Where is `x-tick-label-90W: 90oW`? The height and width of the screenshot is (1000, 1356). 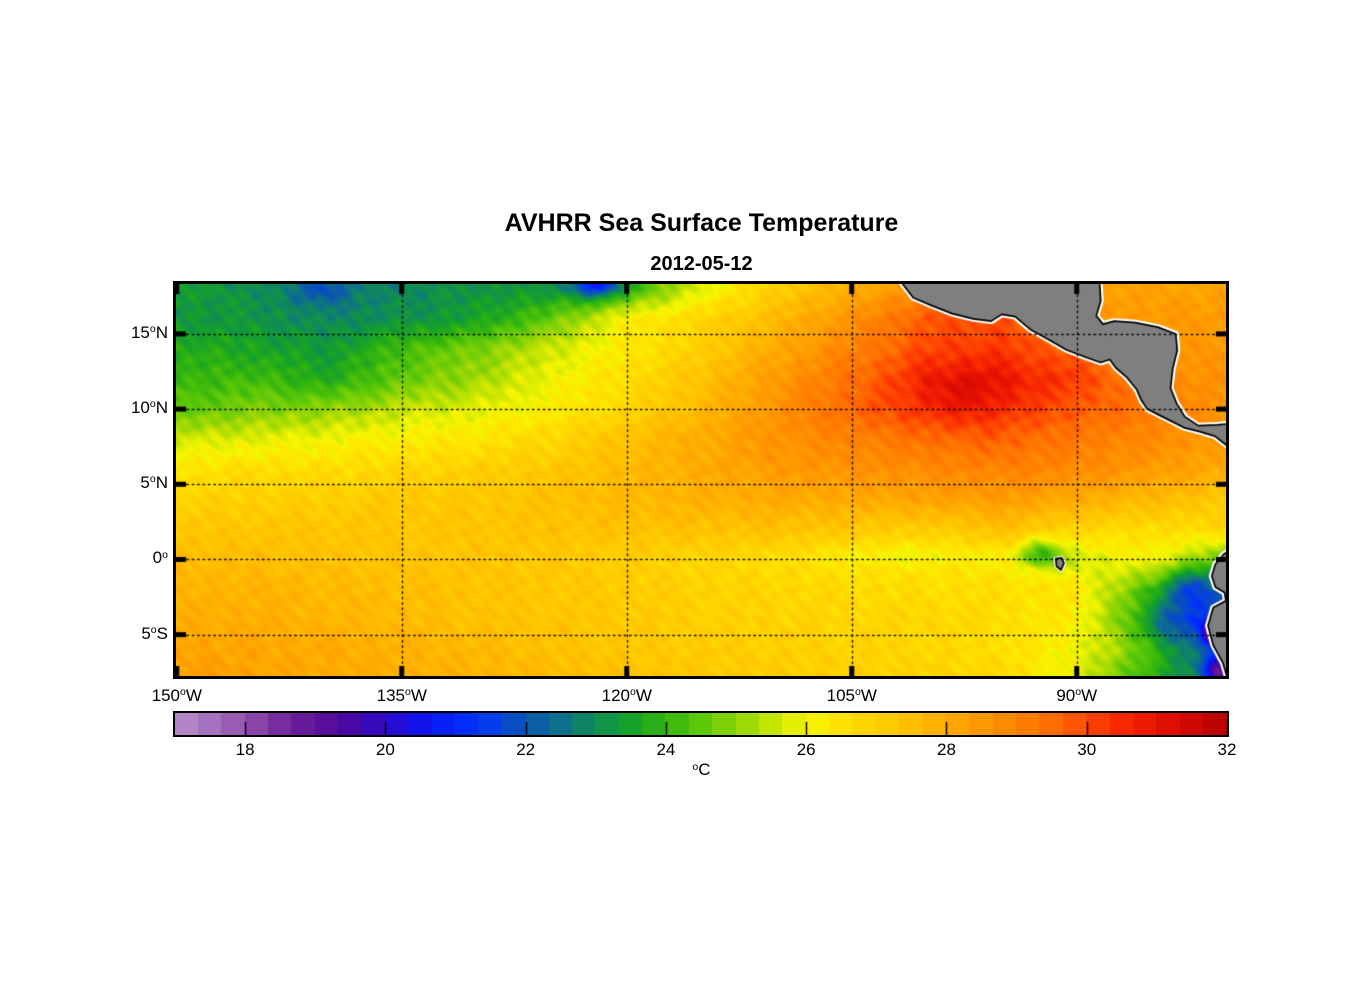 x-tick-label-90W: 90oW is located at coordinates (1077, 695).